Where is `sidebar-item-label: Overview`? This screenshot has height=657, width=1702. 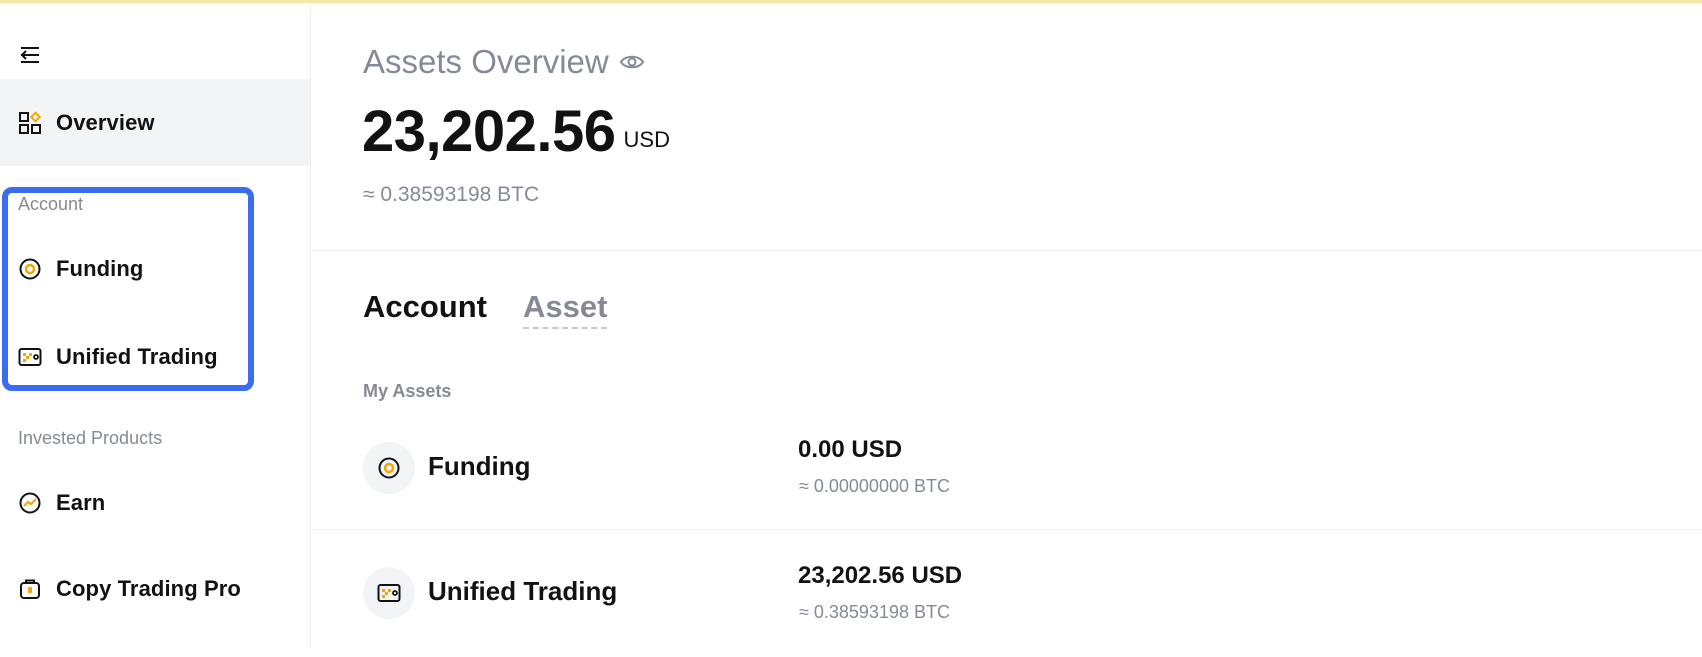
sidebar-item-label: Overview is located at coordinates (105, 122).